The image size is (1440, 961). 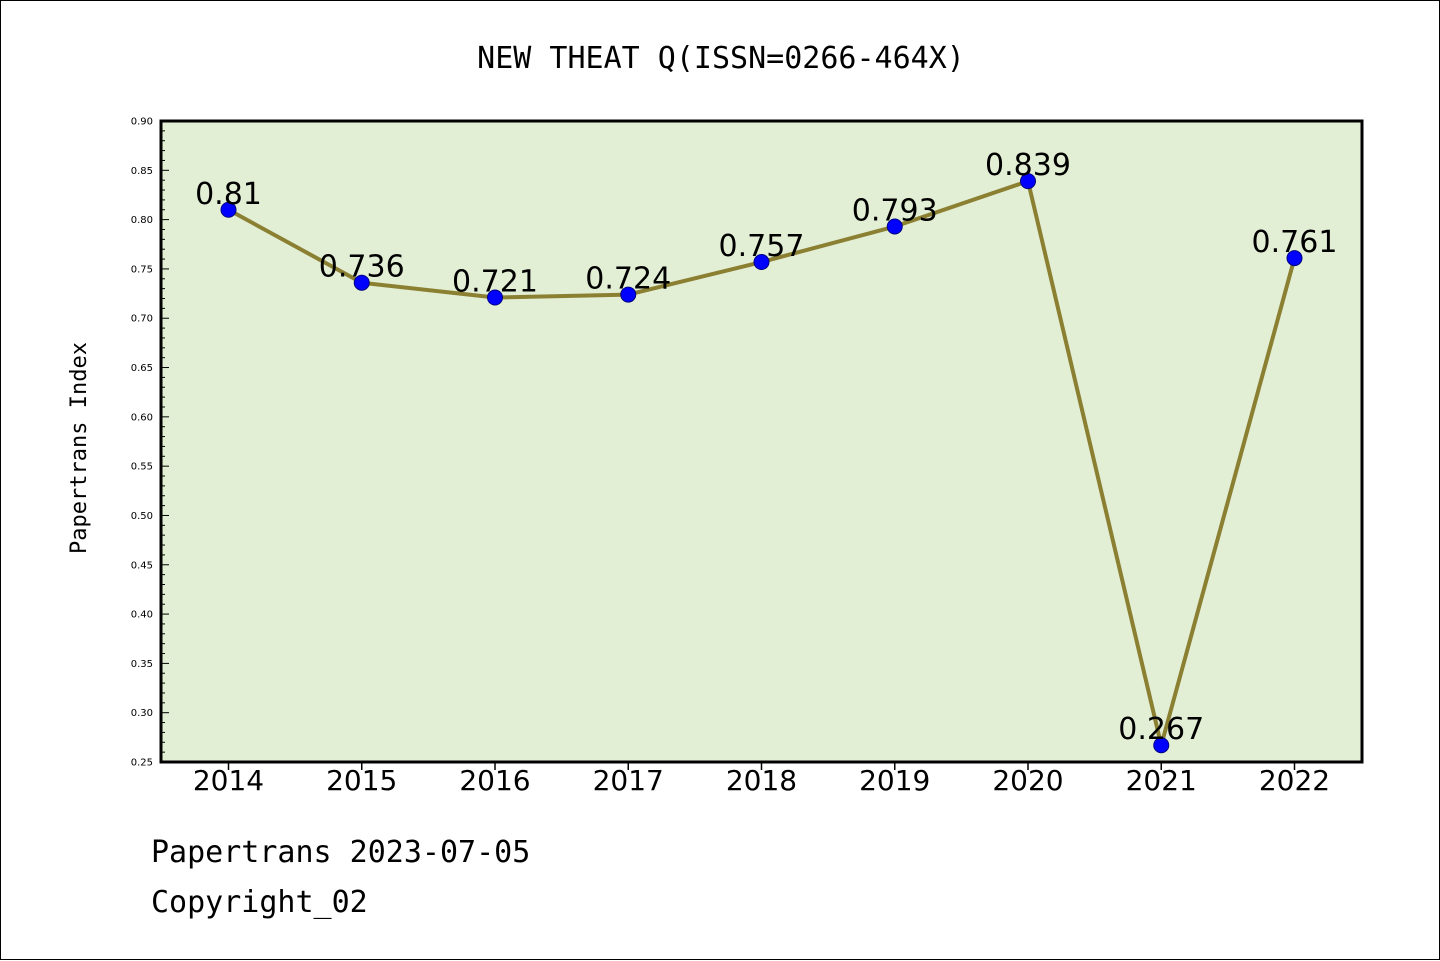 I want to click on data-label: 0.757, so click(x=762, y=246).